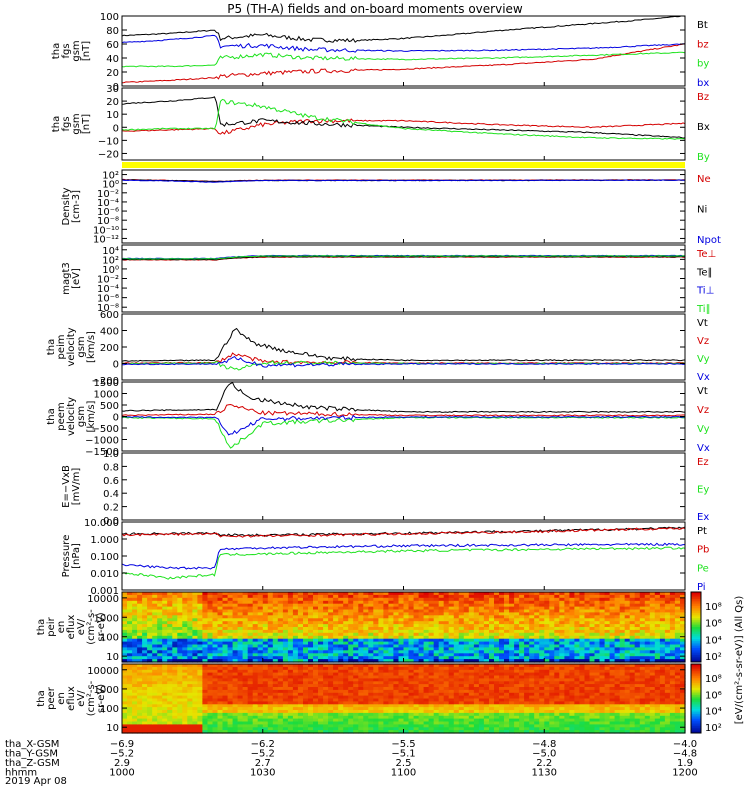  I want to click on y-tick-label-0-2: 60, so click(112, 45).